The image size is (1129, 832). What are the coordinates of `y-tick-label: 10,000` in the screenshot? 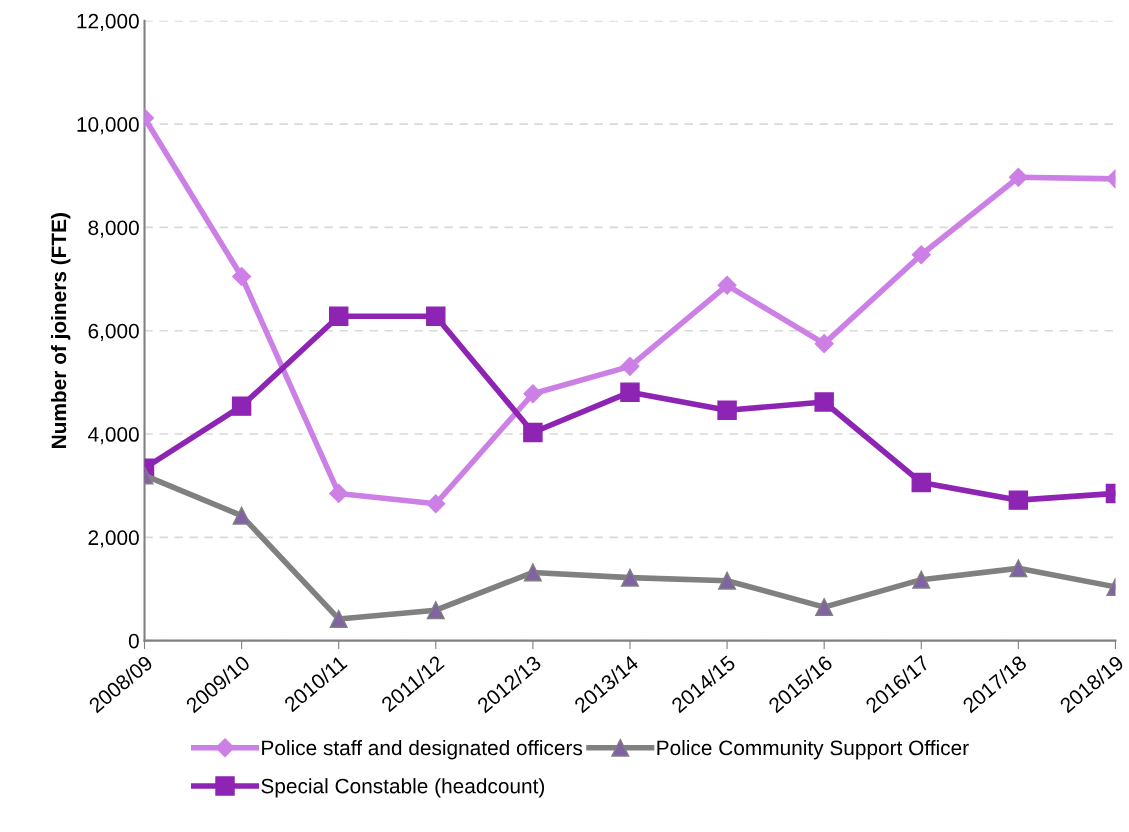 It's located at (108, 126).